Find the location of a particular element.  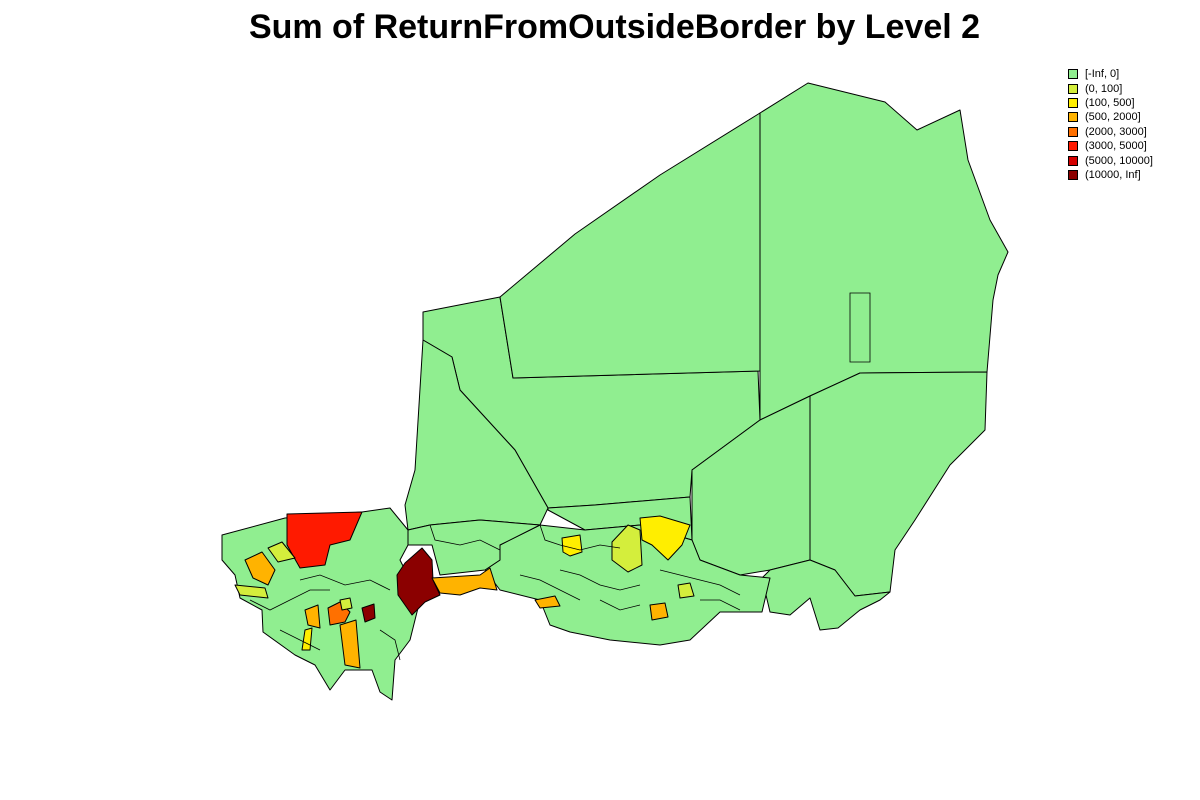

legend-label: (3000, 5000] is located at coordinates (1116, 146).